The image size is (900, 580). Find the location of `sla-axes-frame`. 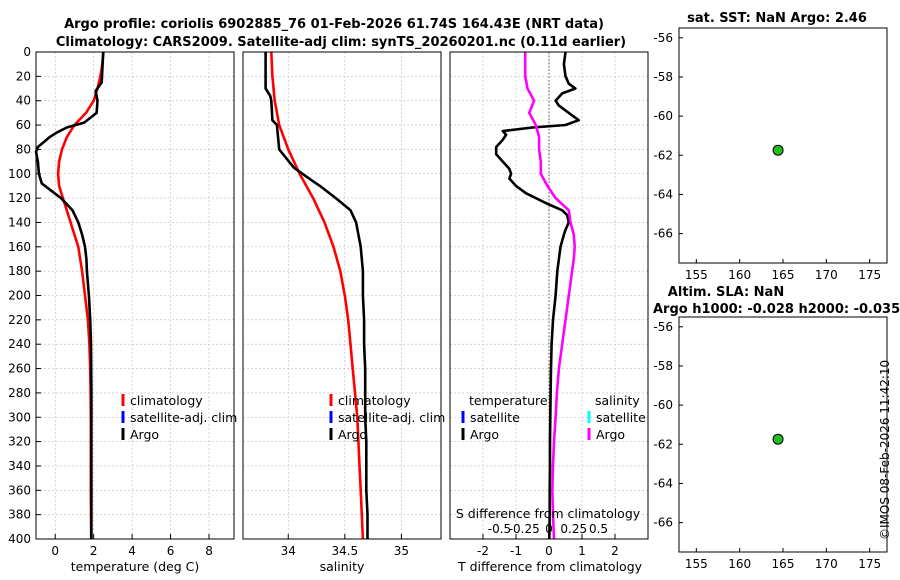

sla-axes-frame is located at coordinates (783, 434).